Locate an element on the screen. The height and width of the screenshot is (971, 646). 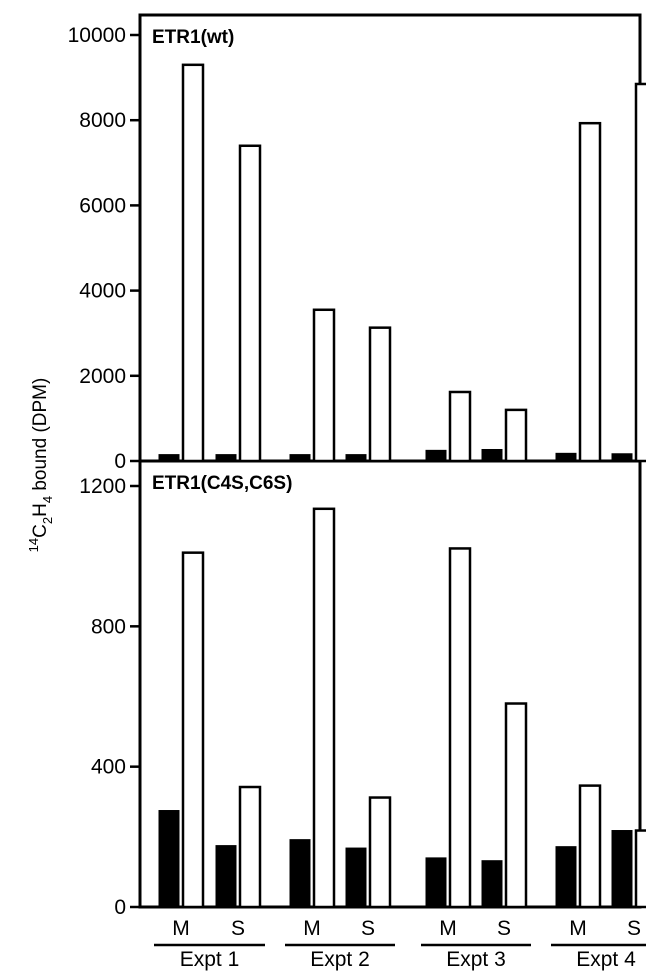
group-label: Expt 3 is located at coordinates (476, 959).